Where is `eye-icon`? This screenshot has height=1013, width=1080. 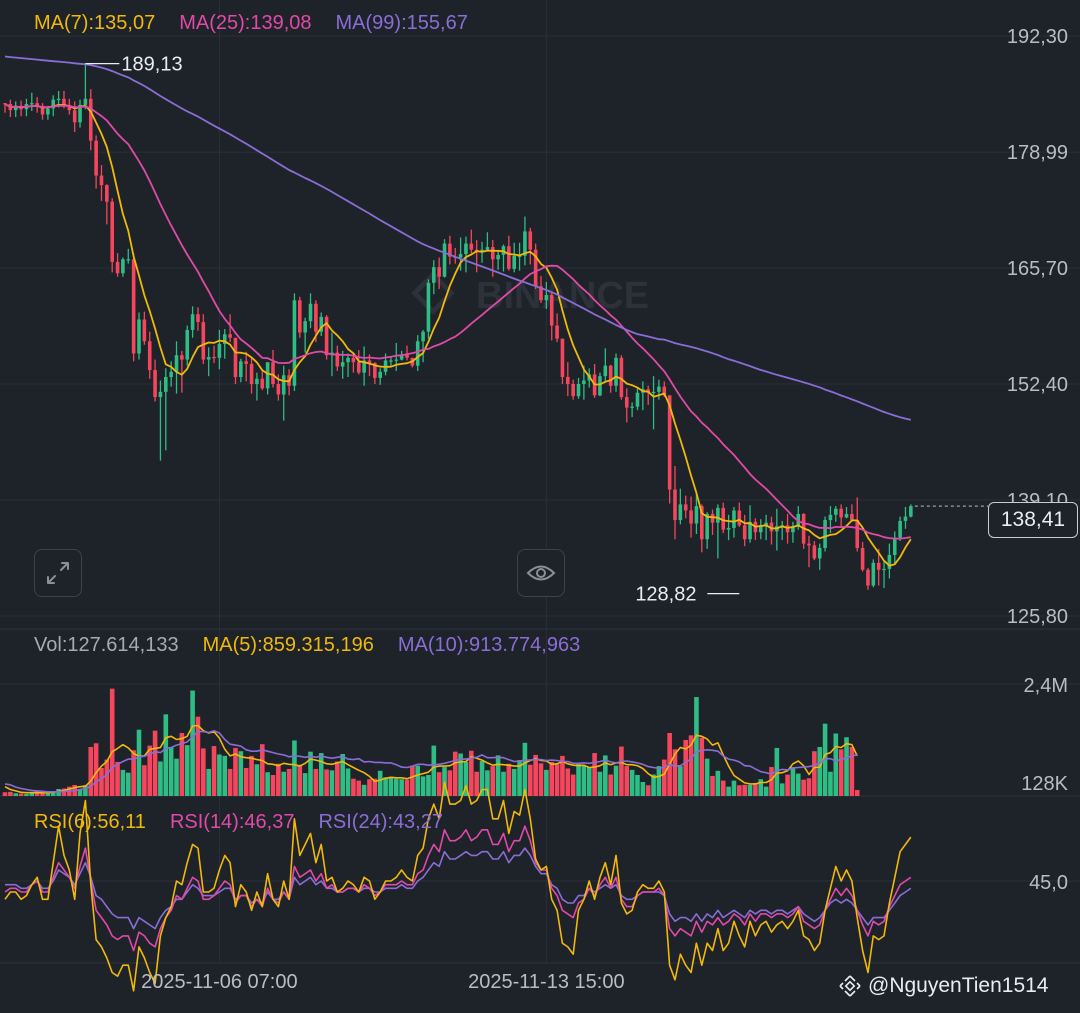
eye-icon is located at coordinates (541, 573).